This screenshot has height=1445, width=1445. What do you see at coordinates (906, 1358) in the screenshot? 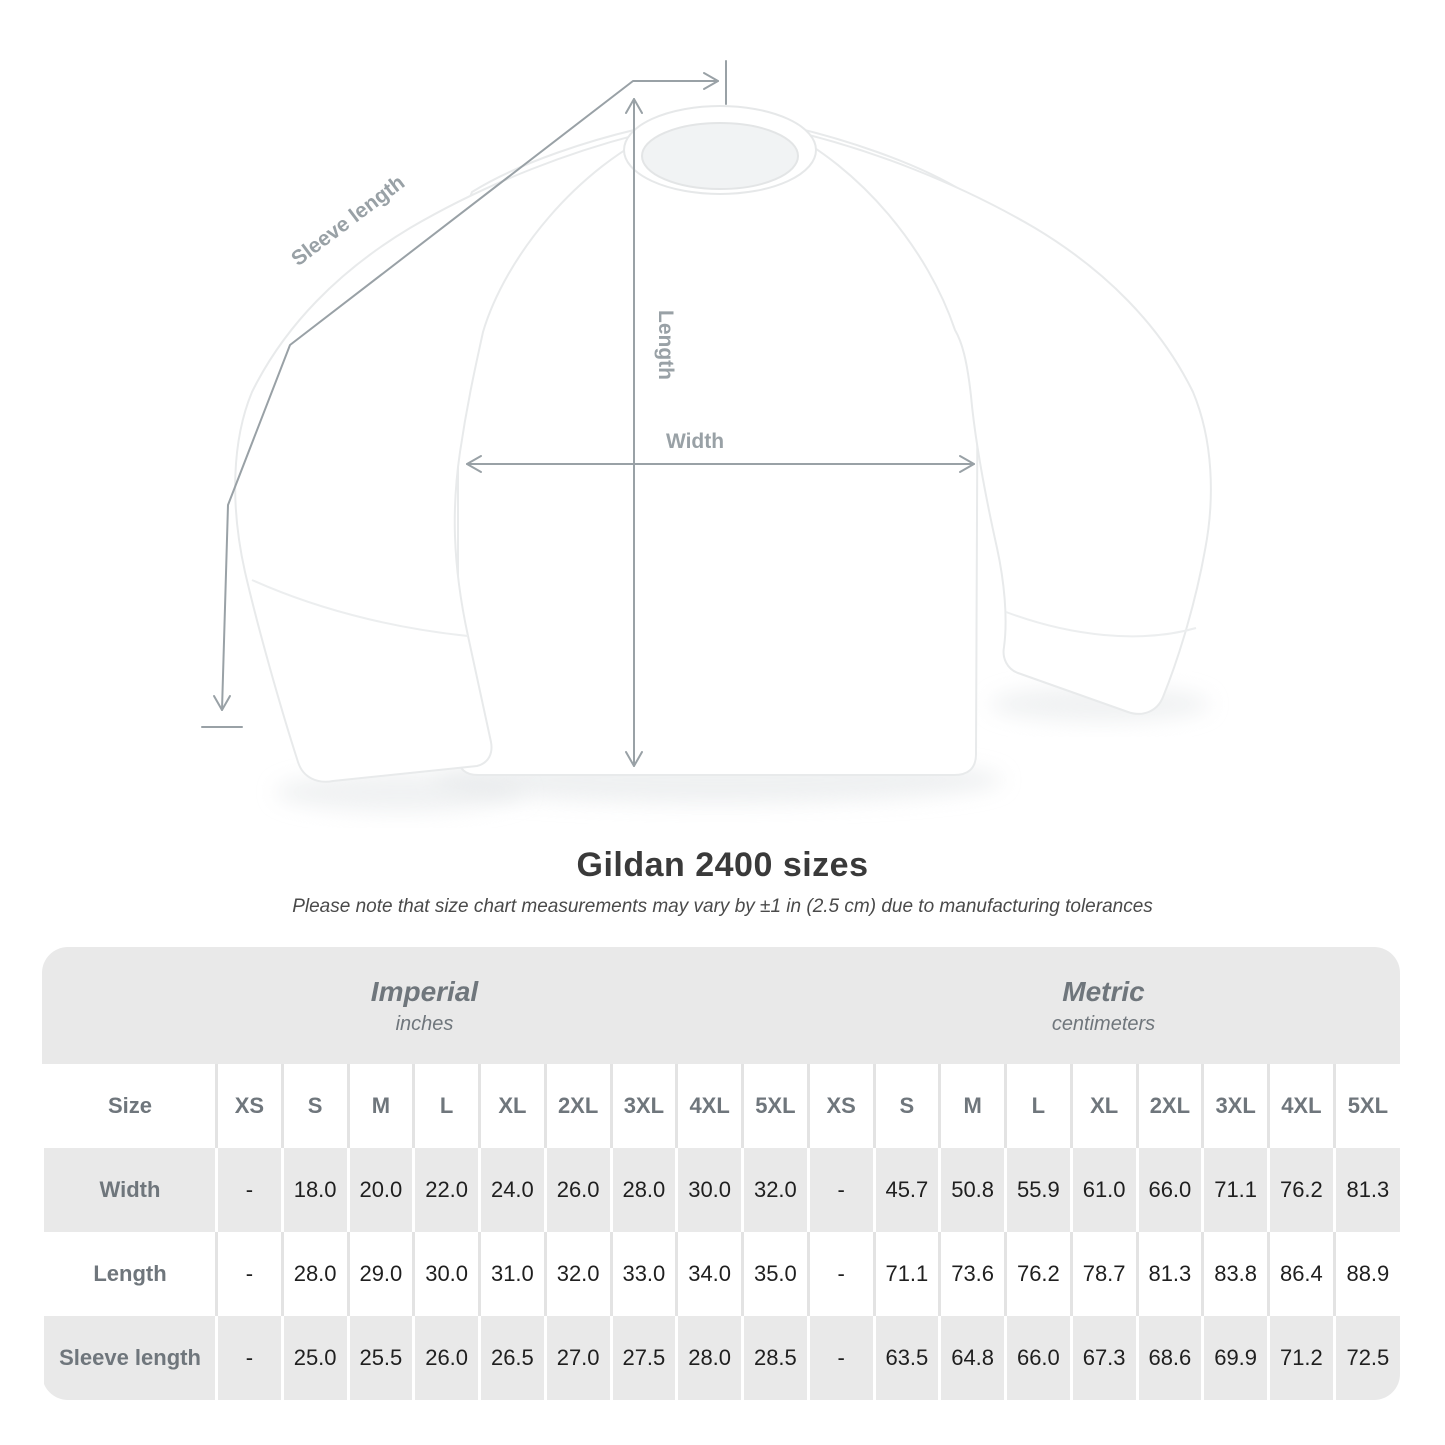
I see `size-value-cell: 63.5` at bounding box center [906, 1358].